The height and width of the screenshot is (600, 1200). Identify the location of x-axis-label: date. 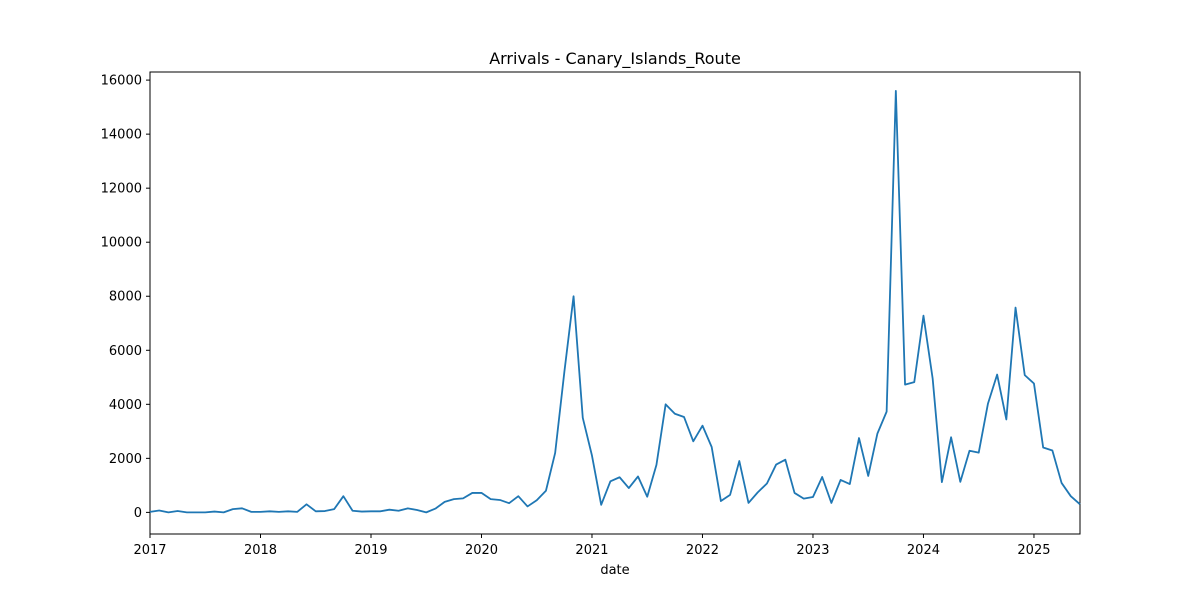
(614, 570).